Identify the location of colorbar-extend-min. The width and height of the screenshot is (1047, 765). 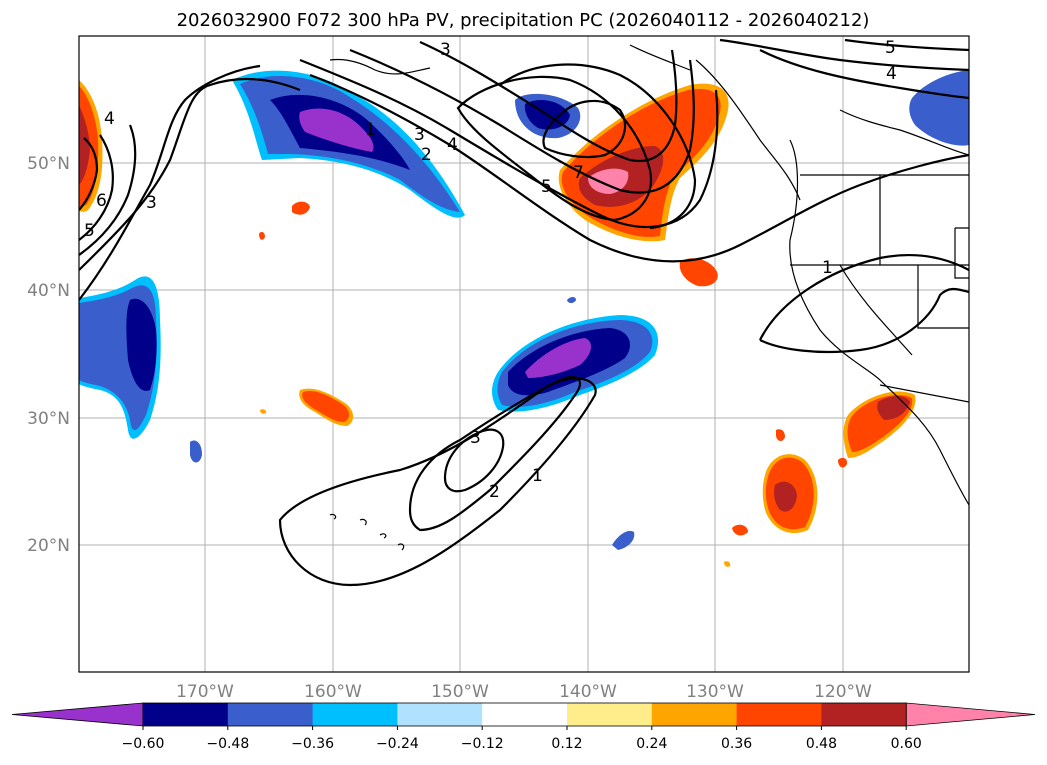
(77, 714).